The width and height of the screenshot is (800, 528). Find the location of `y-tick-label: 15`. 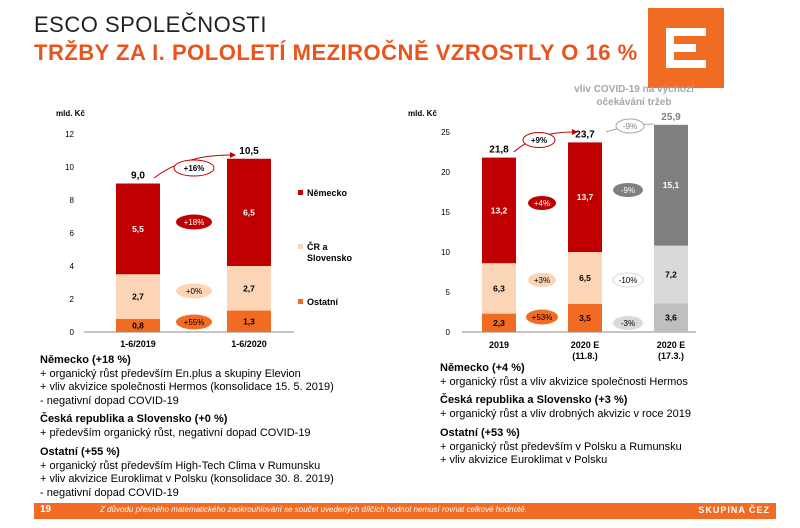

y-tick-label: 15 is located at coordinates (445, 212).